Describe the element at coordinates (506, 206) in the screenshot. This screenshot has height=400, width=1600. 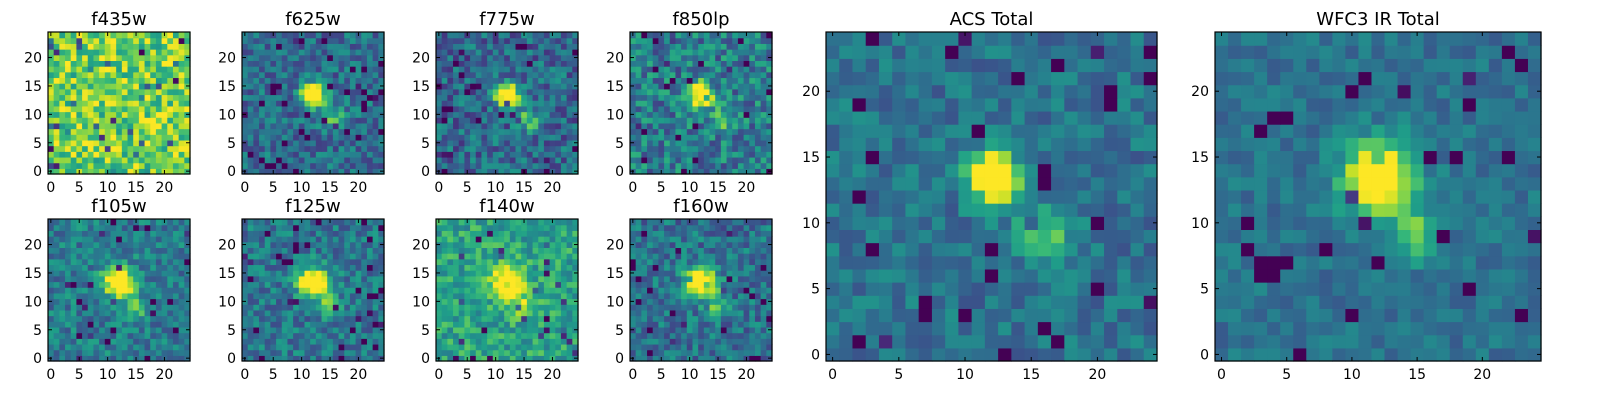
I see `panel-title: f140w` at that location.